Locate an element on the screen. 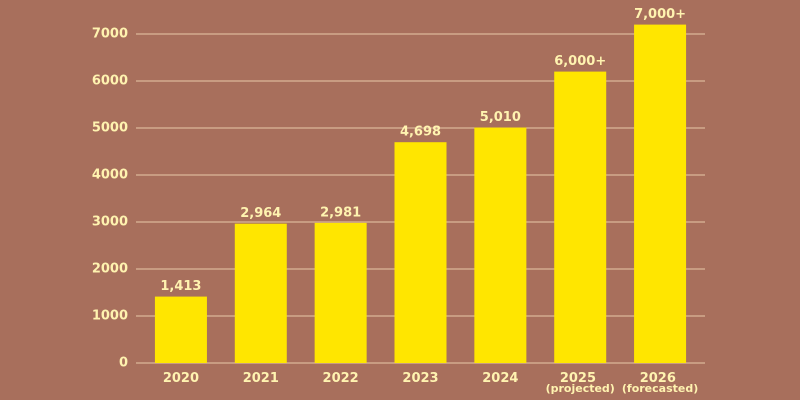 Image resolution: width=800 pixels, height=400 pixels. x-tick-label: 2022 is located at coordinates (341, 378).